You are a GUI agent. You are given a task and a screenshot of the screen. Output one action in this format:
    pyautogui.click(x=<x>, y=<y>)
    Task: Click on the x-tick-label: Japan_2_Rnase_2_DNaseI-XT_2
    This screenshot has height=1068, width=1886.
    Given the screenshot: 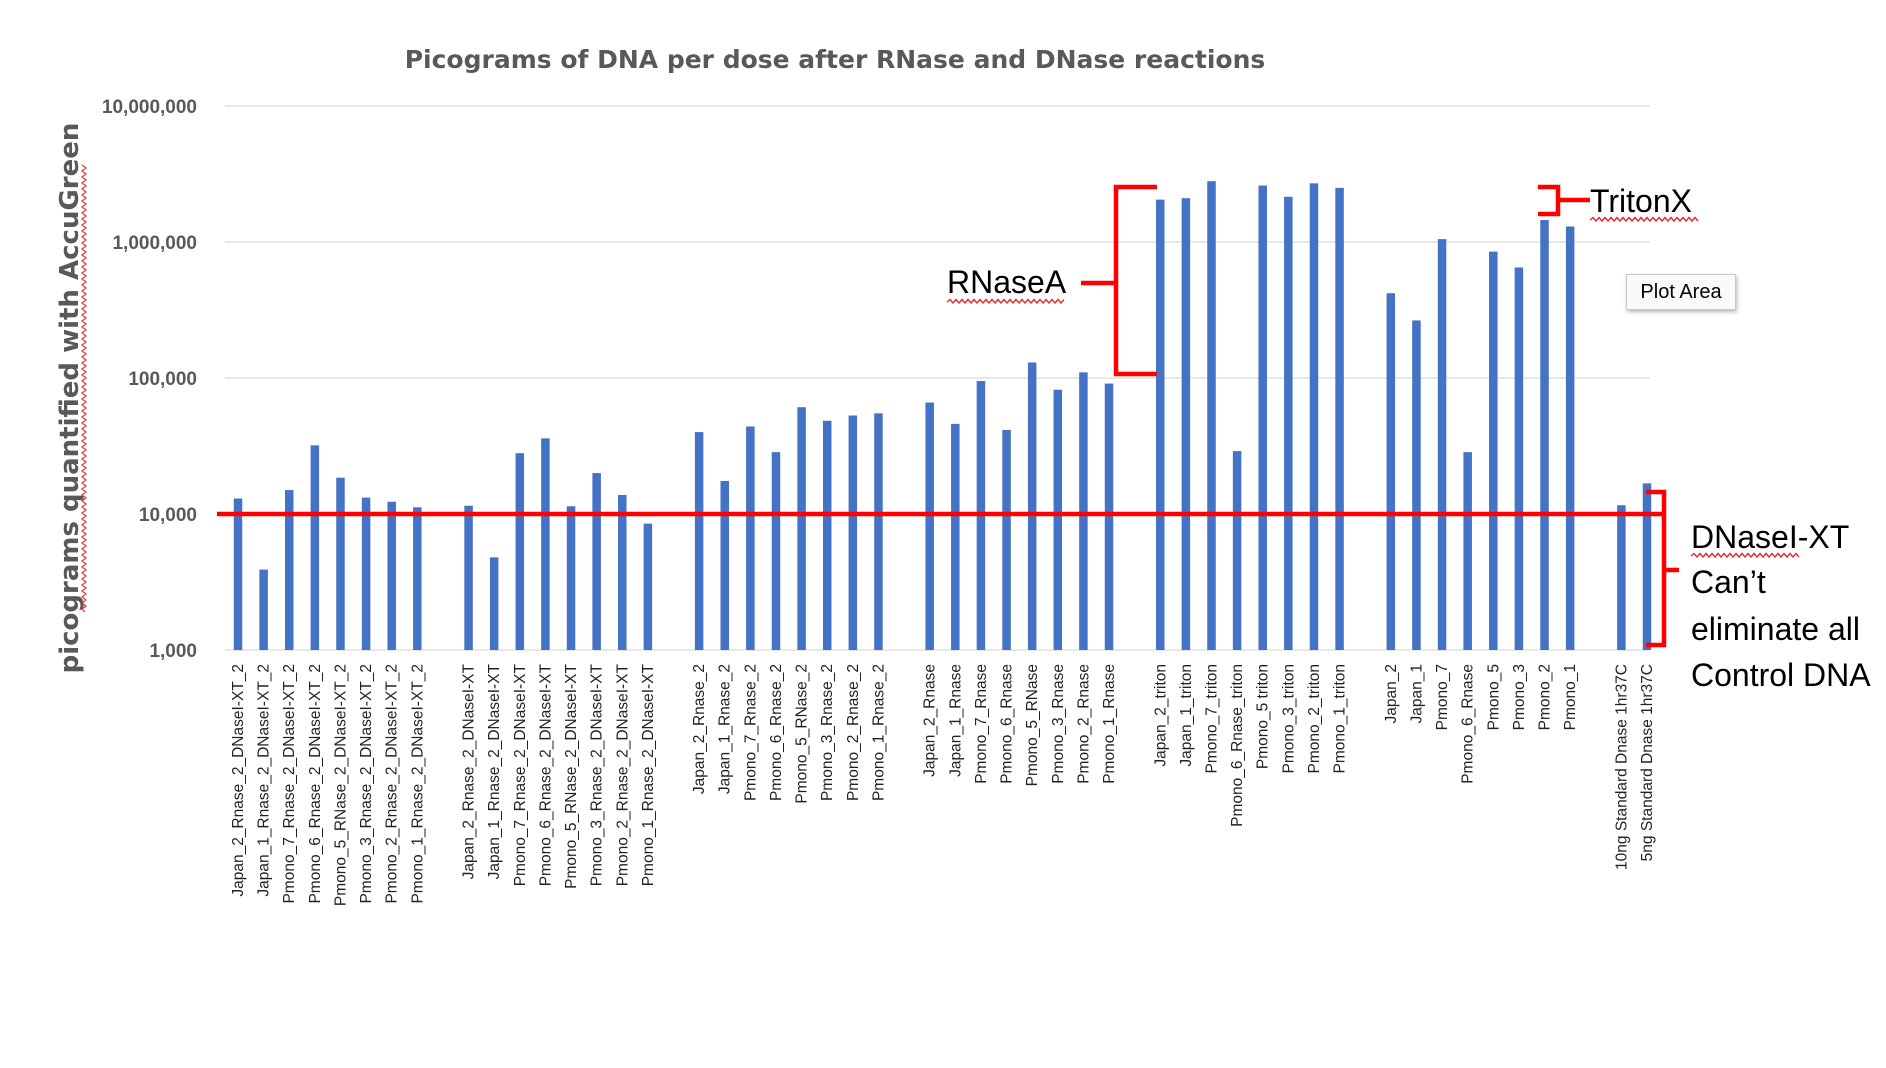 What is the action you would take?
    pyautogui.click(x=238, y=780)
    